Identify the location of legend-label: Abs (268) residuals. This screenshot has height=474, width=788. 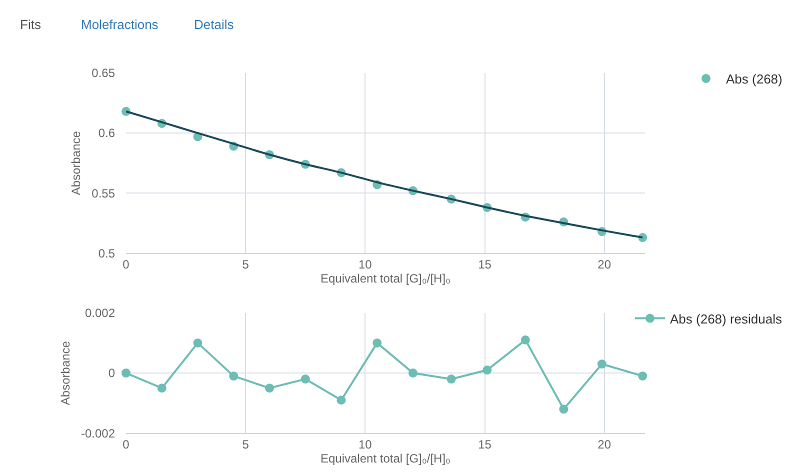
(726, 318).